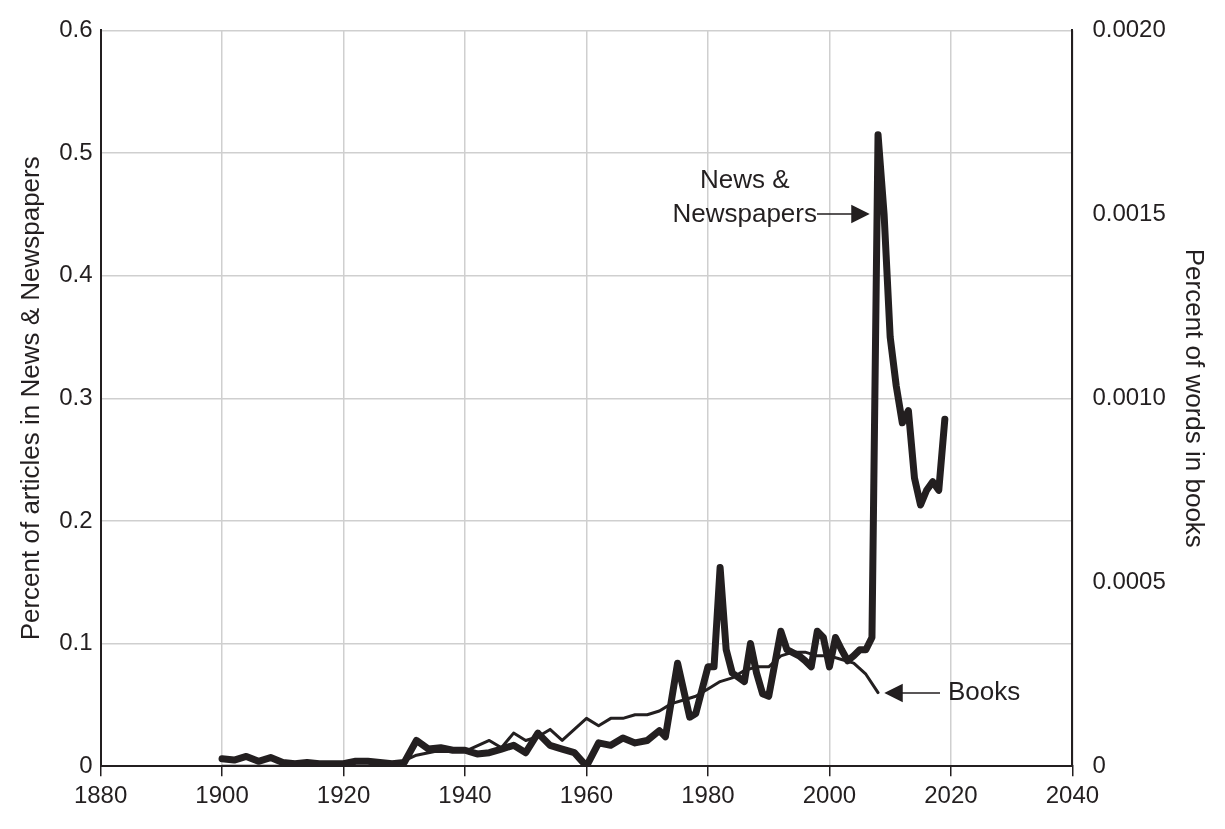 The width and height of the screenshot is (1225, 829). Describe the element at coordinates (76, 274) in the screenshot. I see `y-tick-label: 0.4` at that location.